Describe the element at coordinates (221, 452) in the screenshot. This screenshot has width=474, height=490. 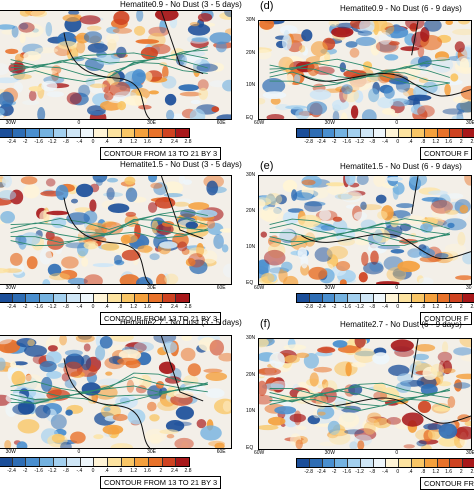
I see `lon-tick-label: 60E` at that location.